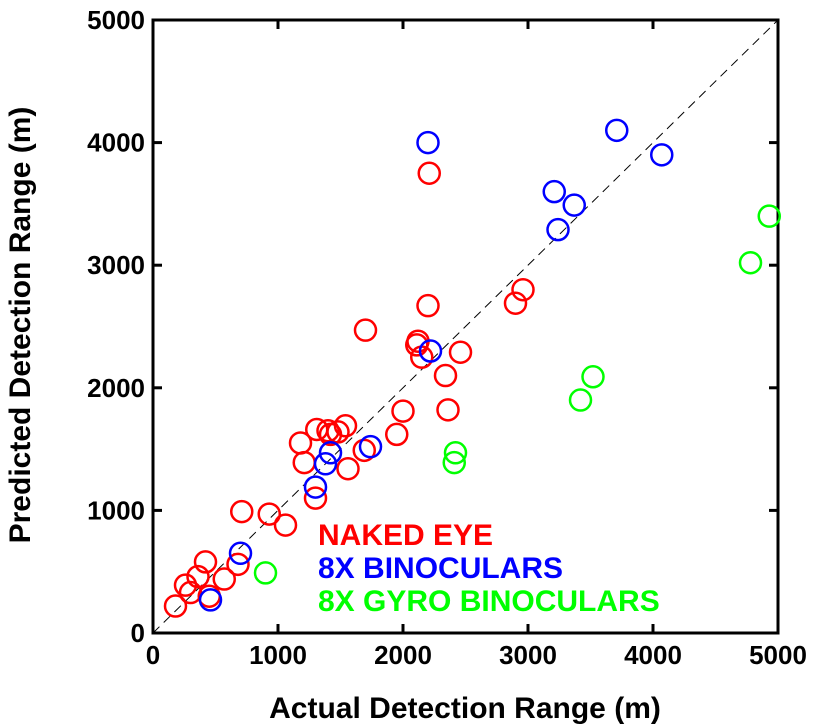 This screenshot has height=726, width=823. I want to click on x-axis-label: Actual Detection Range (m), so click(465, 708).